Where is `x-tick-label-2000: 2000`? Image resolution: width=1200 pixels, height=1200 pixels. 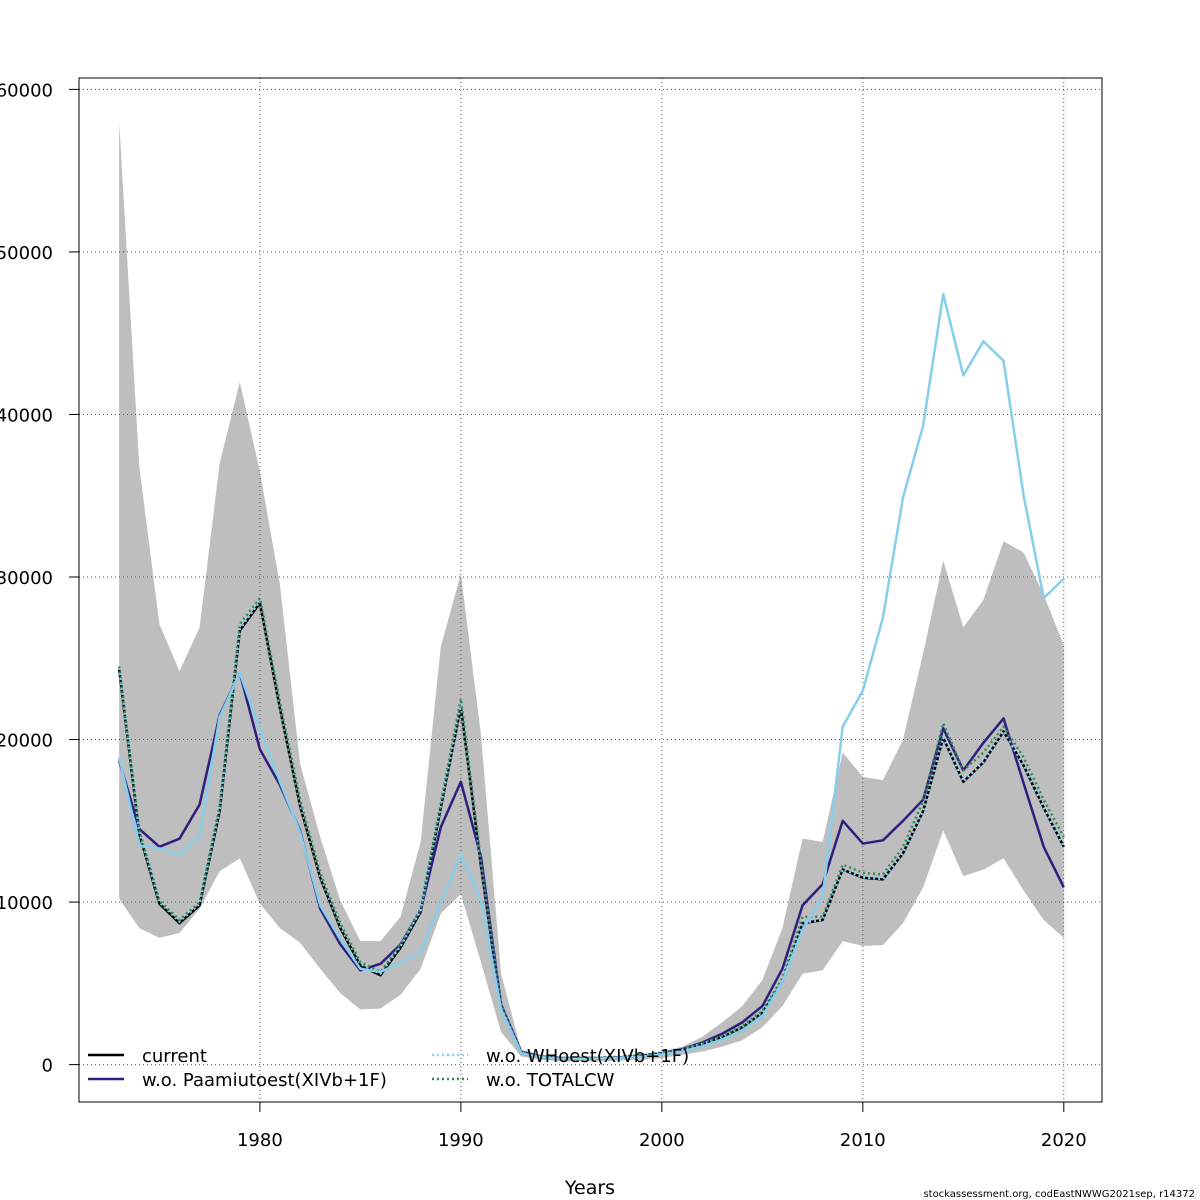
x-tick-label-2000: 2000 is located at coordinates (662, 1140).